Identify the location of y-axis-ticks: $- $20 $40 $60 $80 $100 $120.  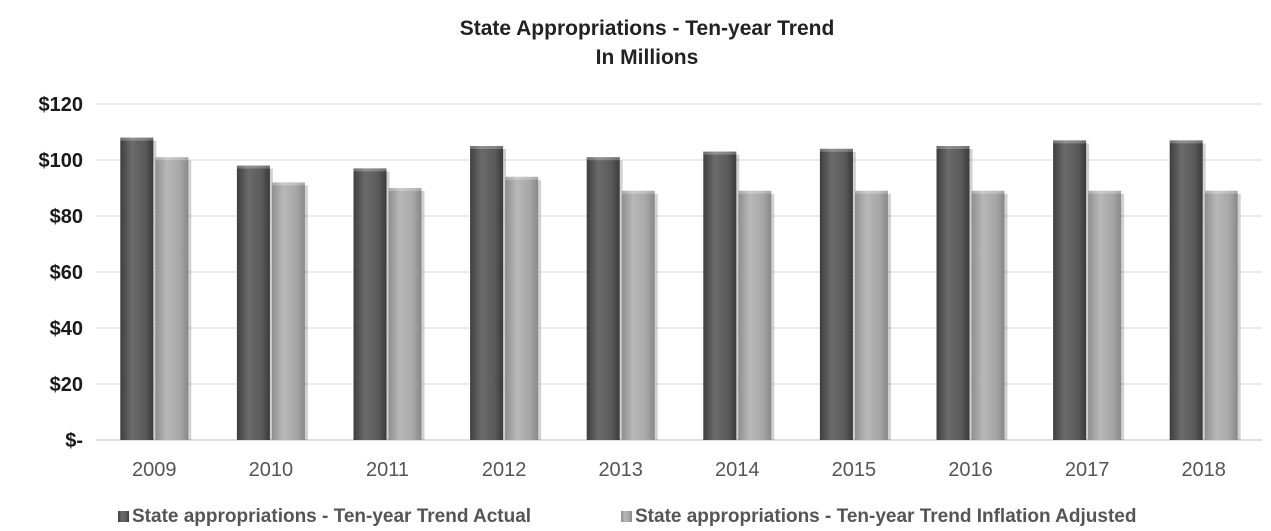
(61, 273).